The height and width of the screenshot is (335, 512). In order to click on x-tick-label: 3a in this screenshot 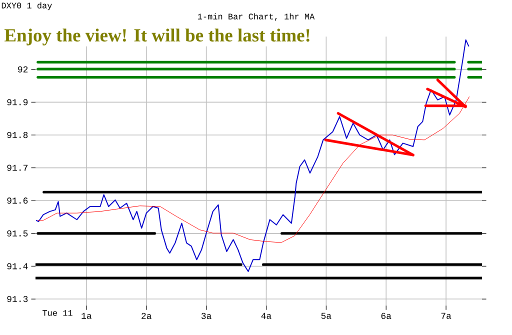, I will do `click(206, 315)`.